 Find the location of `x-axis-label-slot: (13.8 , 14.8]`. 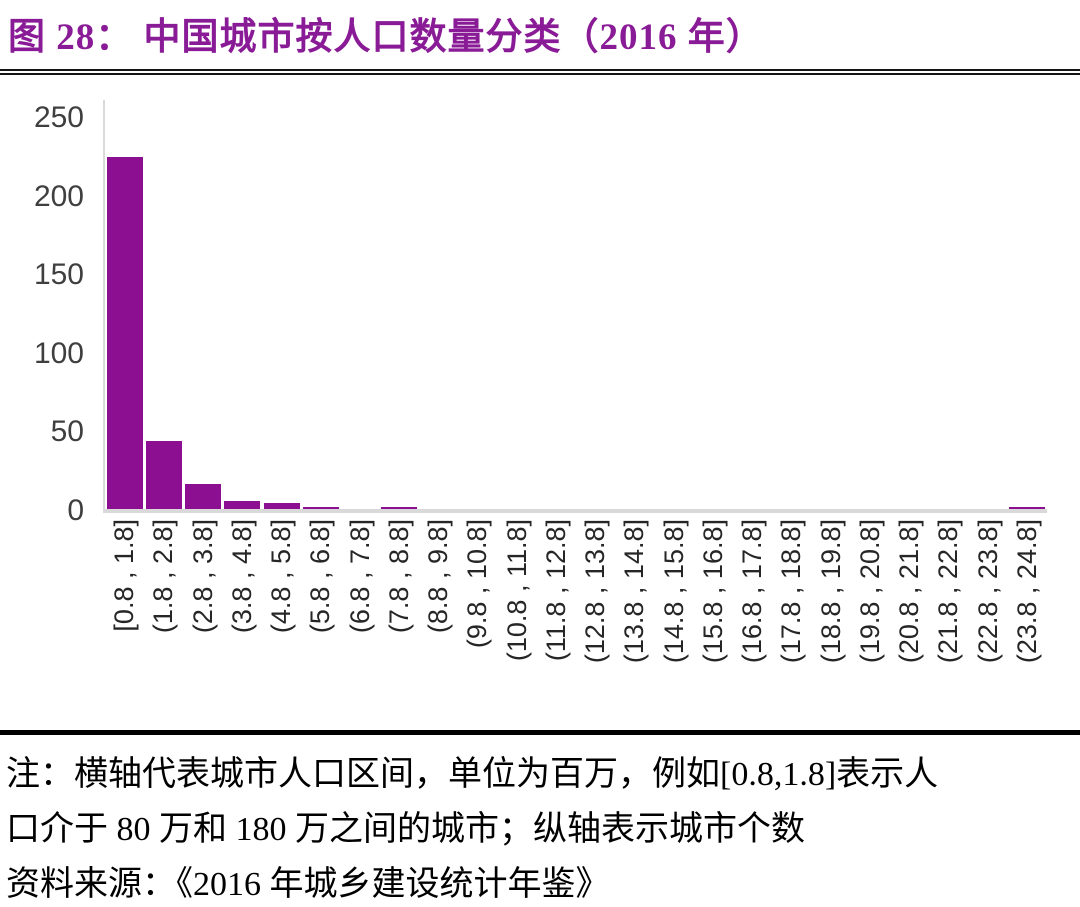

x-axis-label-slot: (13.8 , 14.8] is located at coordinates (634, 619).